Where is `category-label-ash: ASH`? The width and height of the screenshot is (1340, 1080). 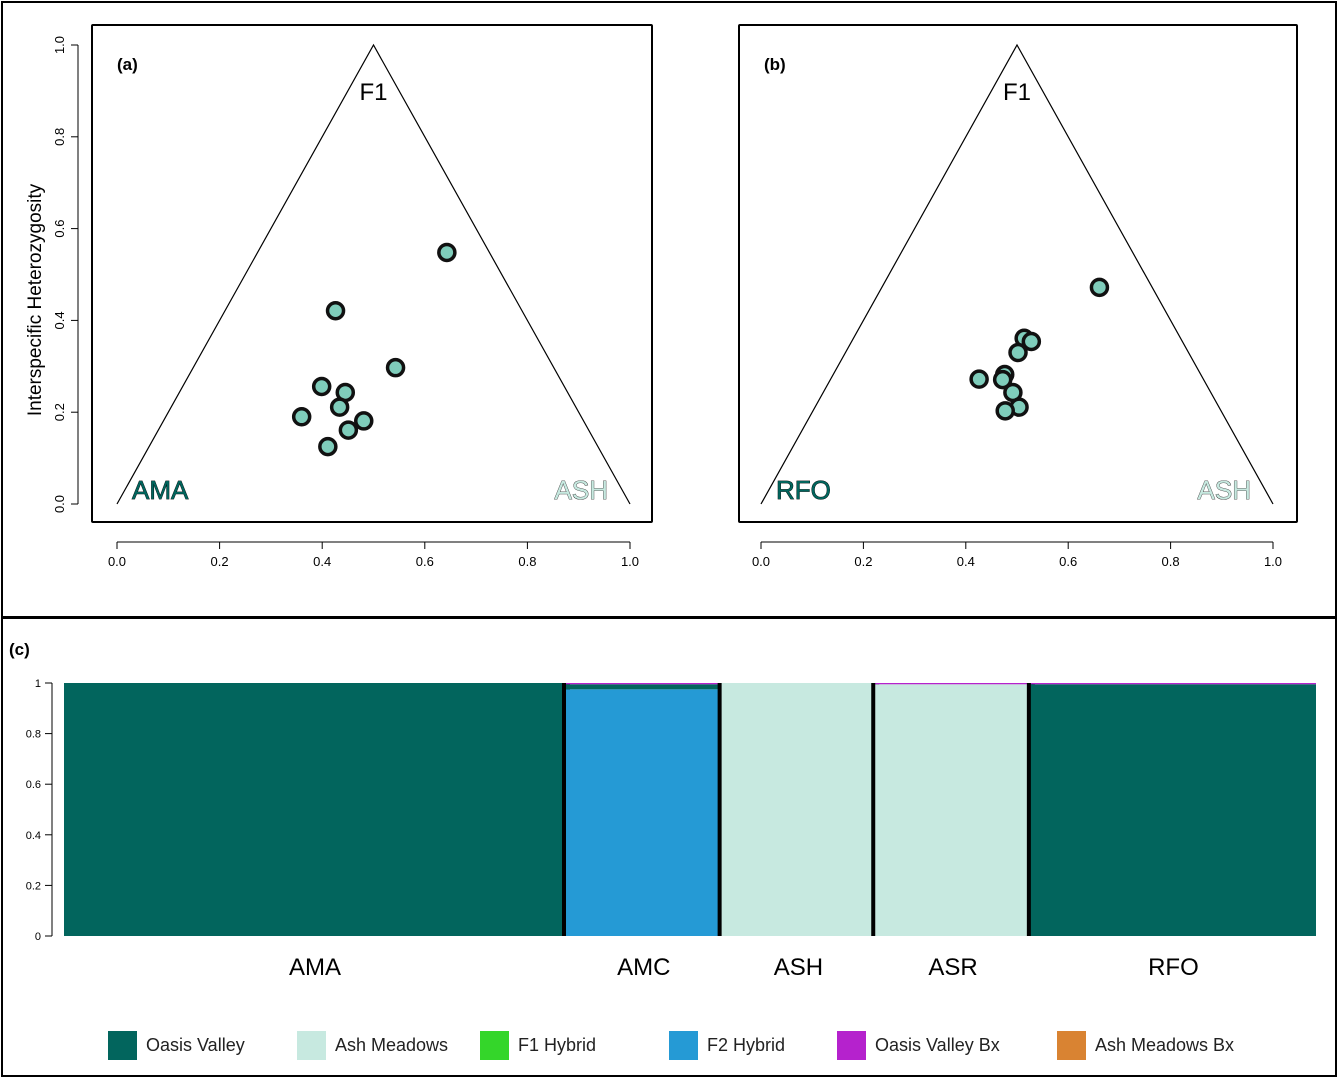 category-label-ash: ASH is located at coordinates (798, 967).